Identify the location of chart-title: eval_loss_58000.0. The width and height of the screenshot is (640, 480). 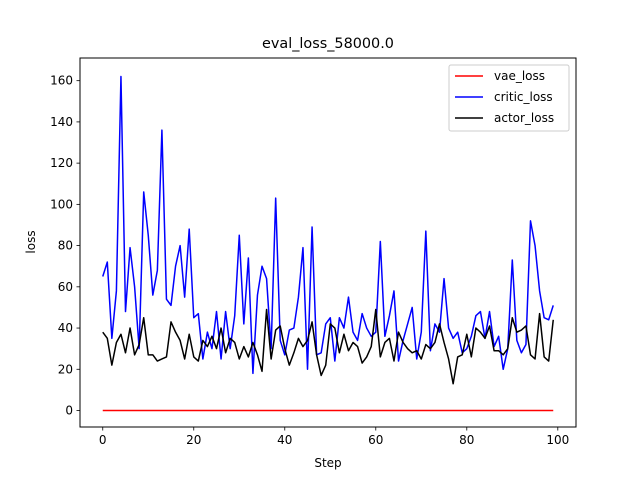
(328, 44).